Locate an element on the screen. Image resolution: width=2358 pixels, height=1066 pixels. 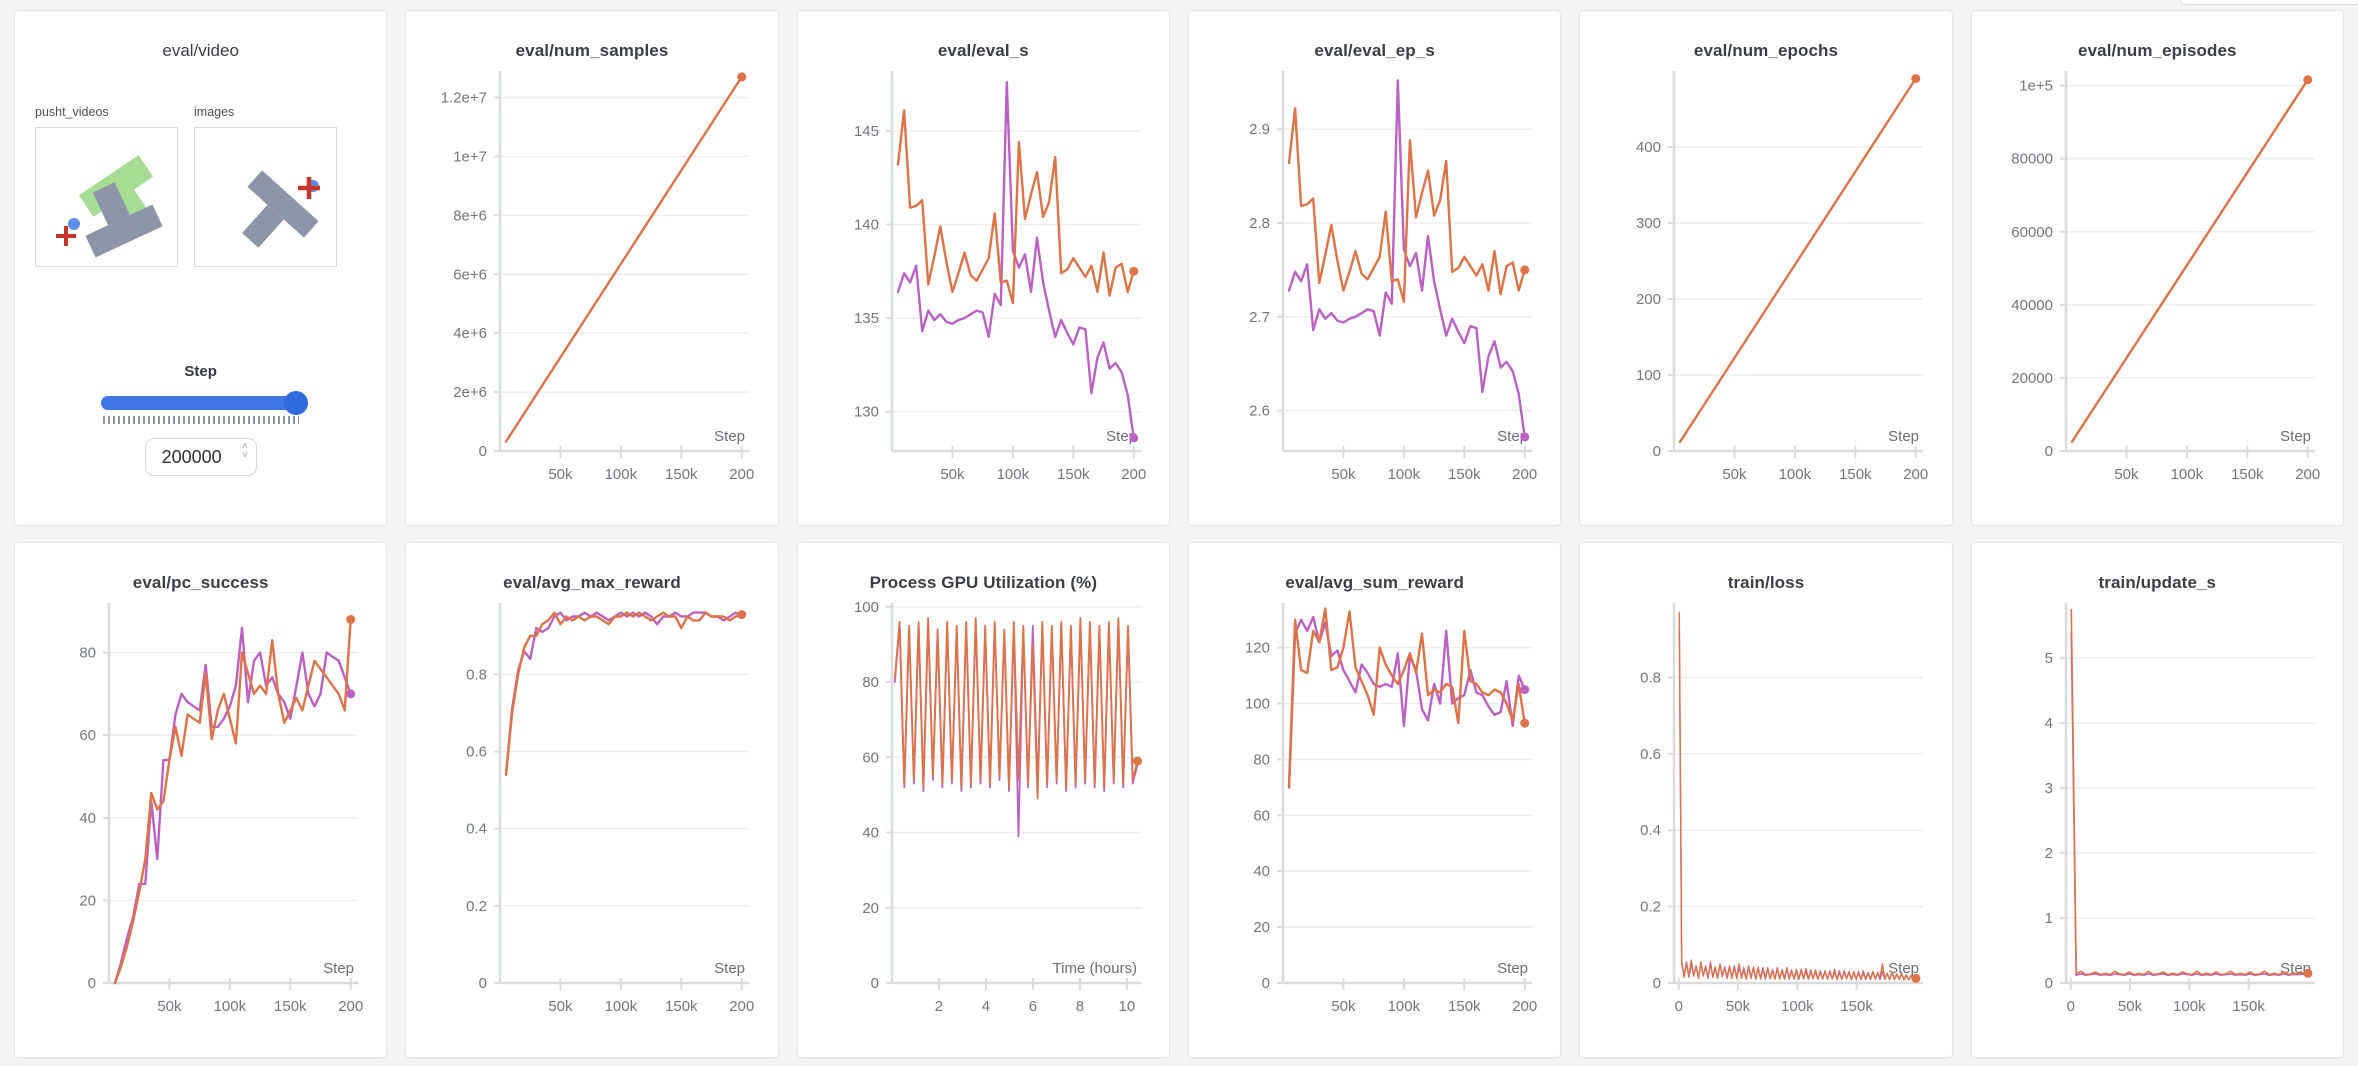
chart-plot: 0 20 40 60 80 100 2 4 6 8 10 Time (hours) is located at coordinates (983, 816).